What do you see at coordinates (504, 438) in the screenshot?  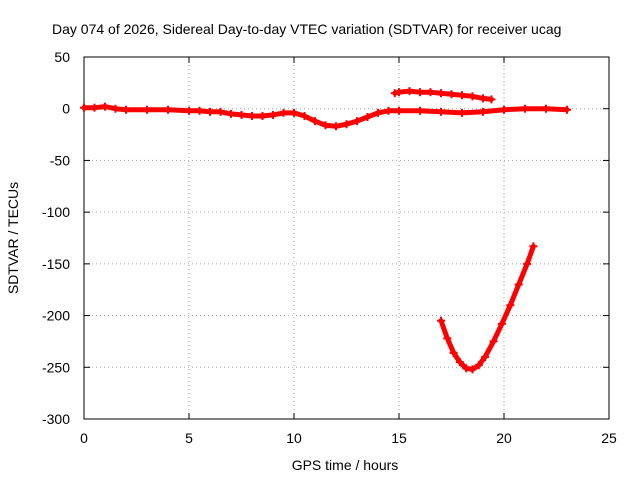 I see `x-tick-label: 20` at bounding box center [504, 438].